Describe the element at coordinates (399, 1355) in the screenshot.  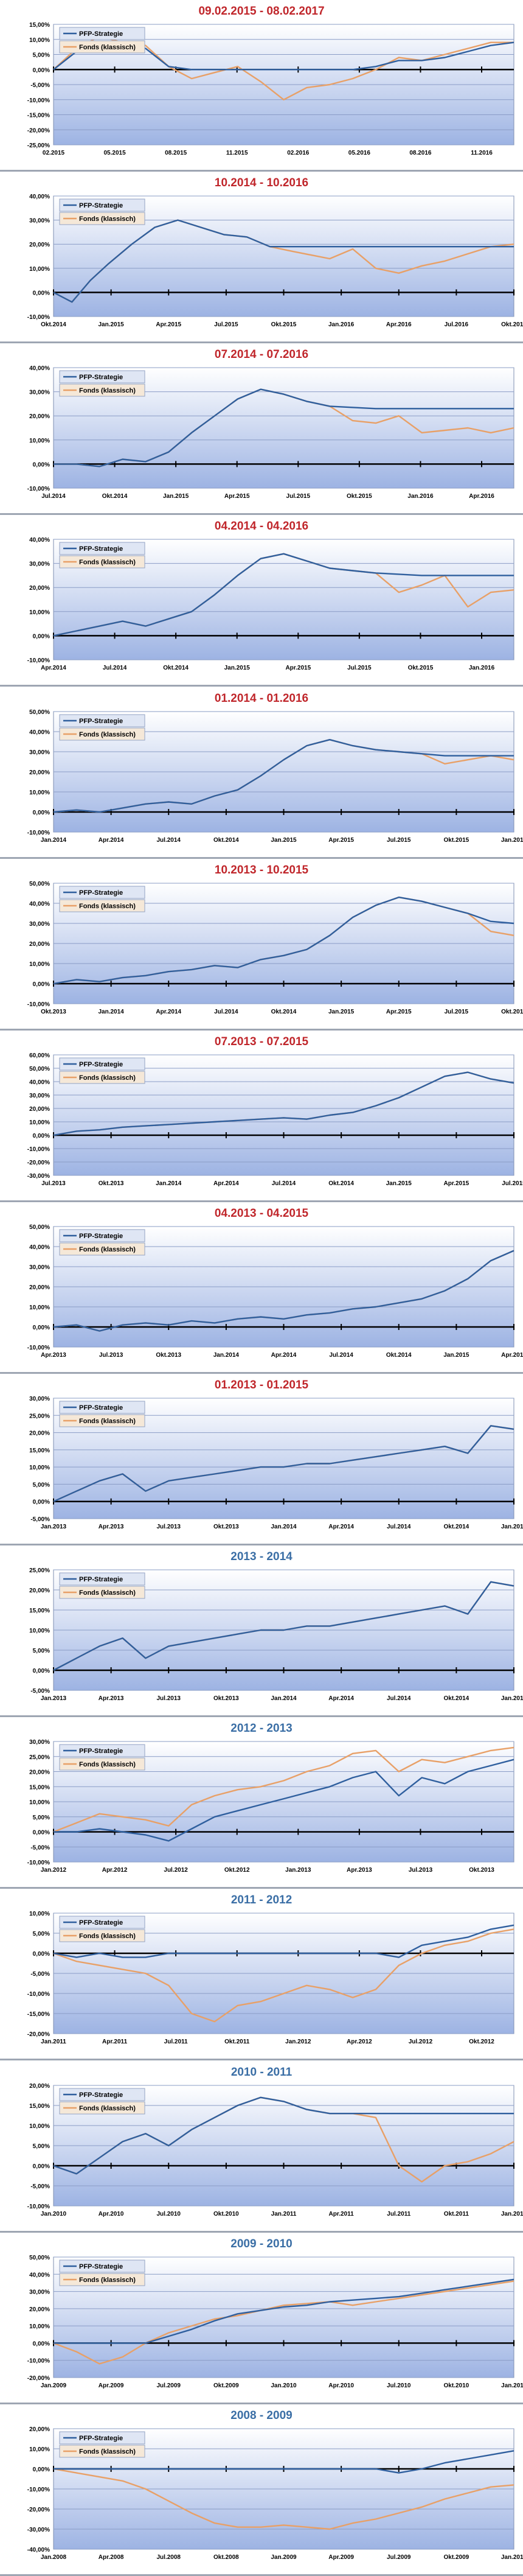
I see `x-tick-label: Okt.2014` at that location.